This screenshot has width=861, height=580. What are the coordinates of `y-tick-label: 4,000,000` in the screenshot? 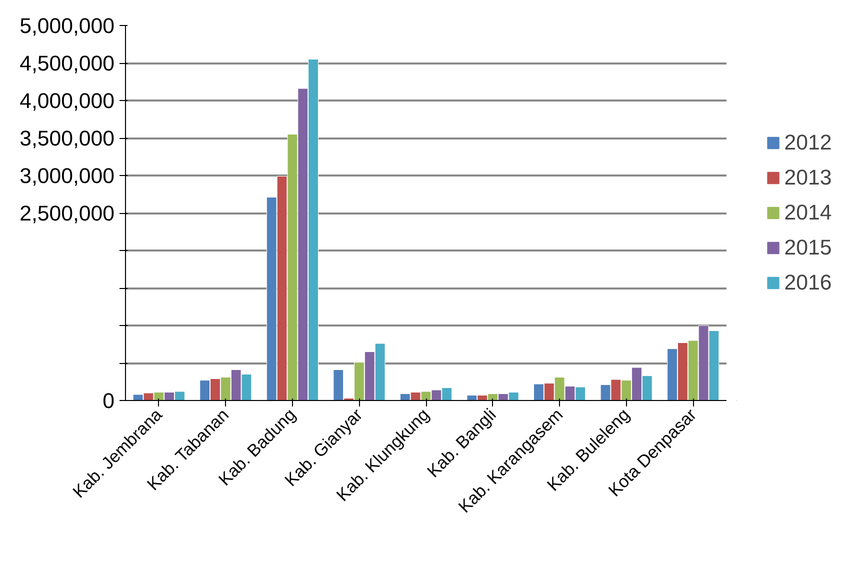 It's located at (67, 101).